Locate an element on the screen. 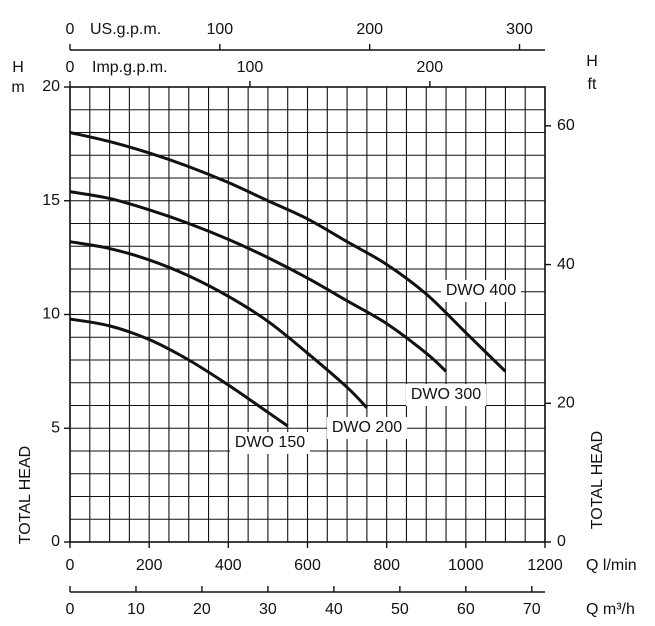 The height and width of the screenshot is (626, 655). y2-tick-label: 0 is located at coordinates (561, 541).